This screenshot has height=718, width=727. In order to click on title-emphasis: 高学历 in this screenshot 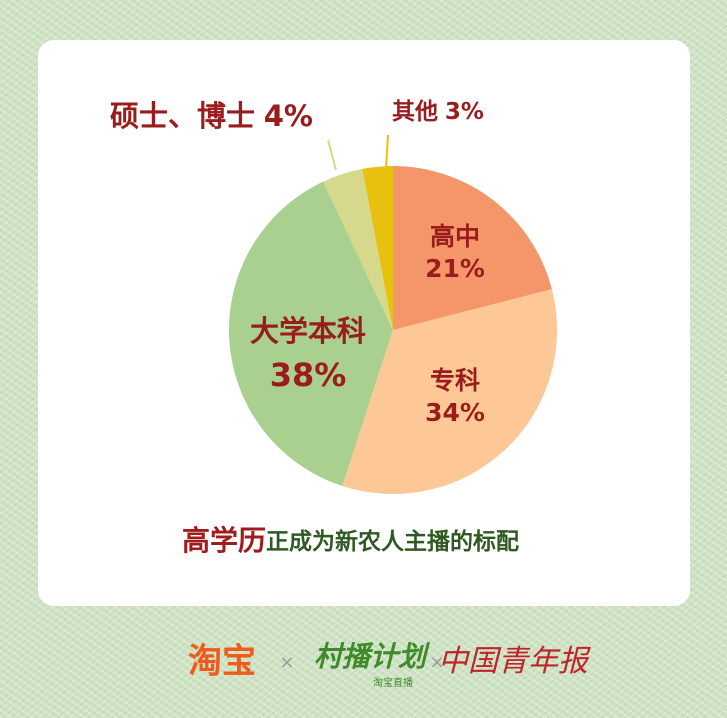, I will do `click(224, 540)`.